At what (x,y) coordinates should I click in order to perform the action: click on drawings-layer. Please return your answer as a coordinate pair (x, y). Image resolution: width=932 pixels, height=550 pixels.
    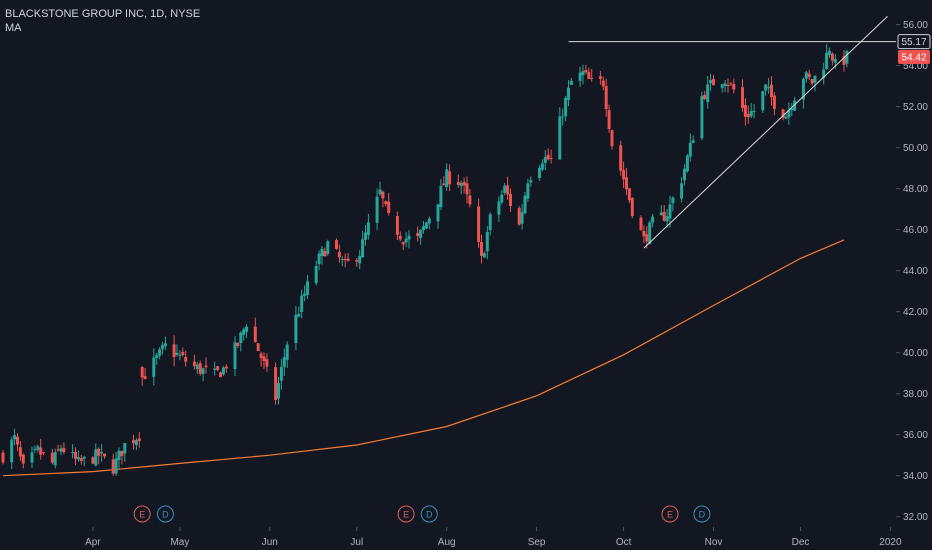
    Looking at the image, I should click on (732, 132).